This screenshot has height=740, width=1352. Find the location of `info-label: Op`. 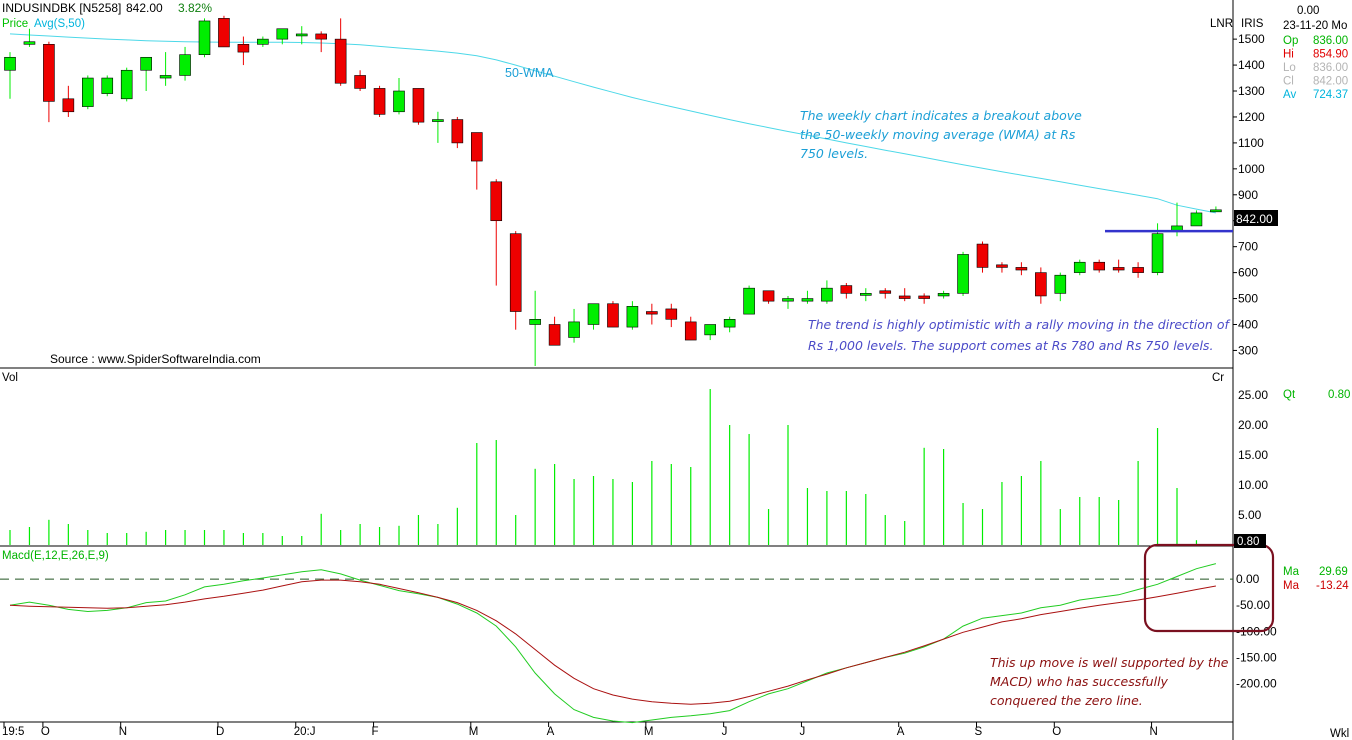

info-label: Op is located at coordinates (1290, 41).